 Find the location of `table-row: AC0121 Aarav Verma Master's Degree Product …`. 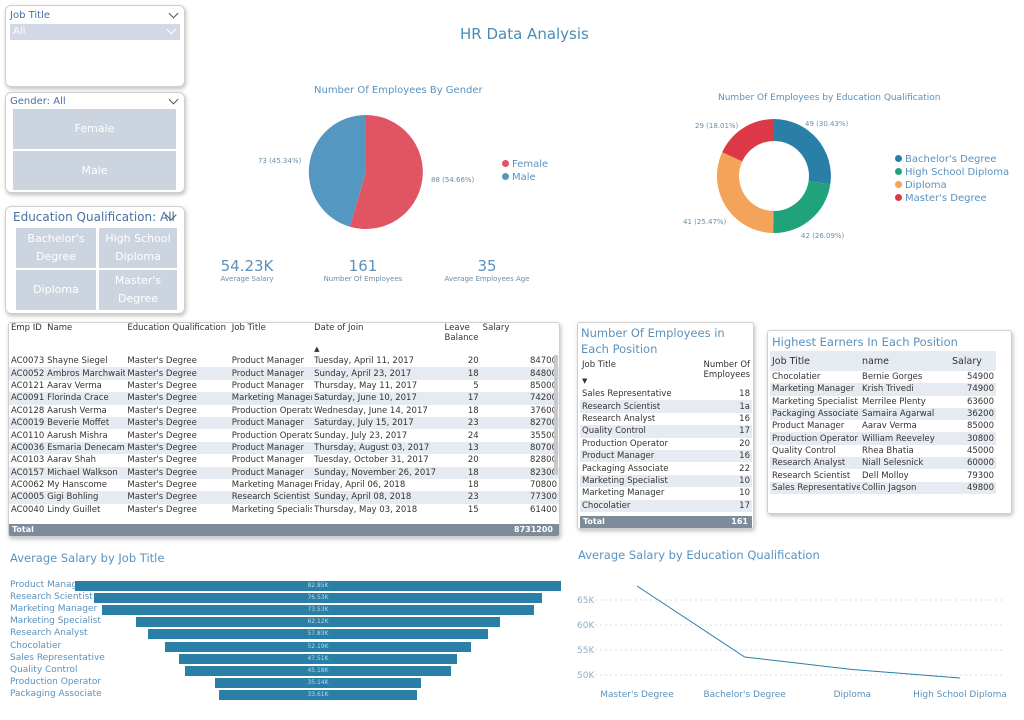

table-row: AC0121 Aarav Verma Master's Degree Product … is located at coordinates (284, 386).